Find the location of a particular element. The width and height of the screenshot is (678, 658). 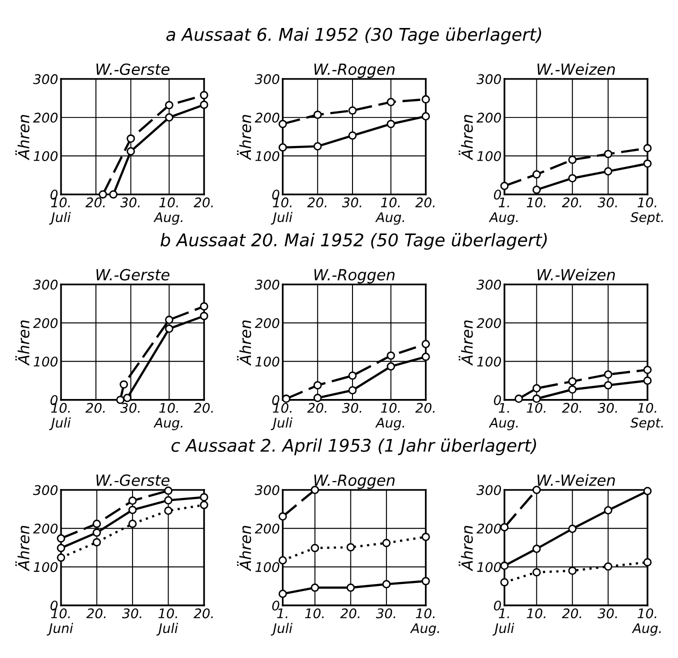

chart-title: W.-Roggen is located at coordinates (354, 71).